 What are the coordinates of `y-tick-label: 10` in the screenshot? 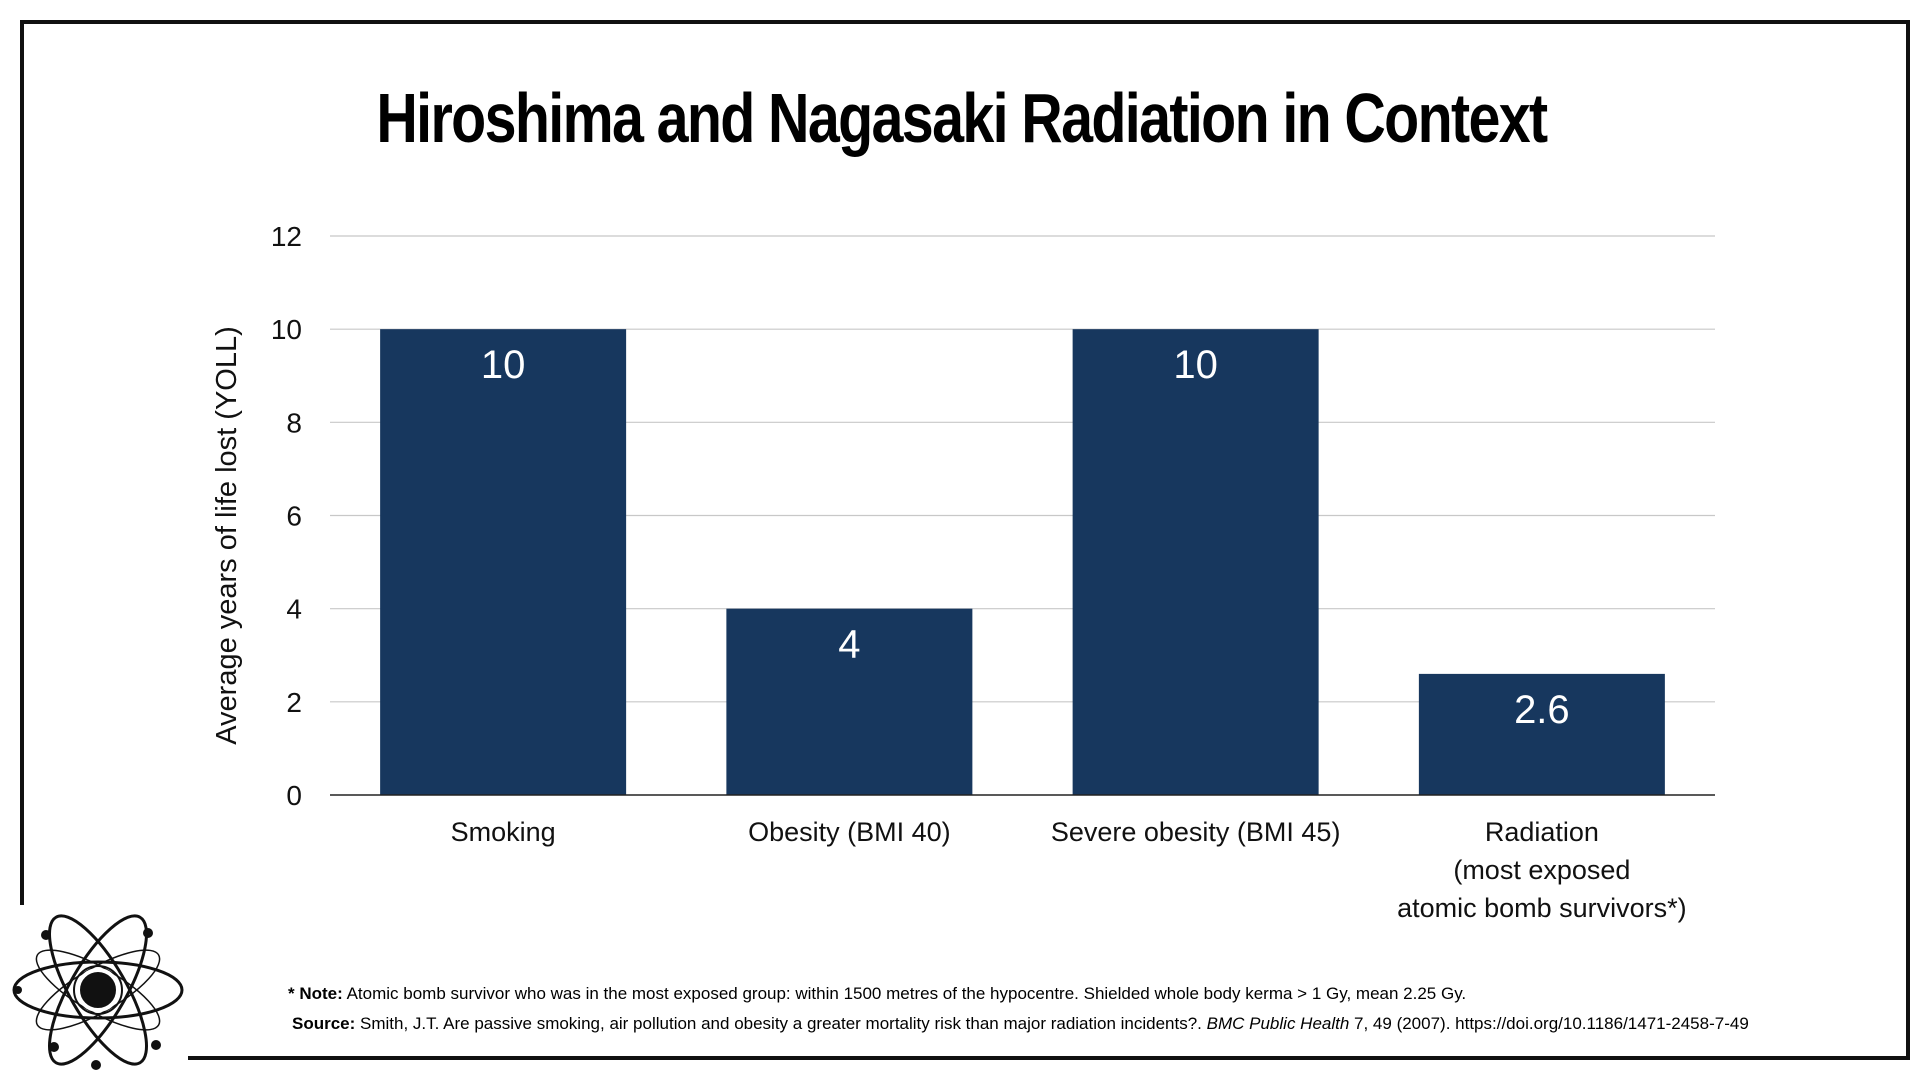 It's located at (286, 329).